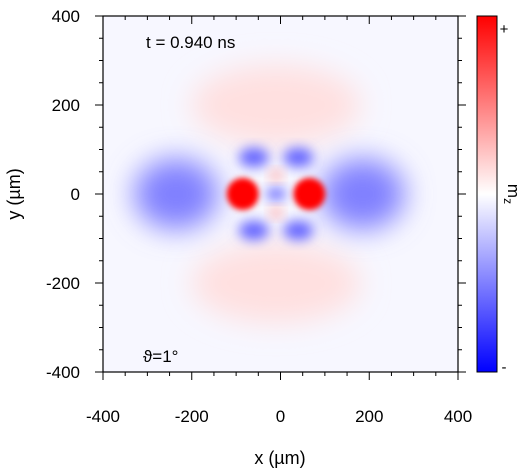  What do you see at coordinates (504, 29) in the screenshot?
I see `colorbar-max-label: +` at bounding box center [504, 29].